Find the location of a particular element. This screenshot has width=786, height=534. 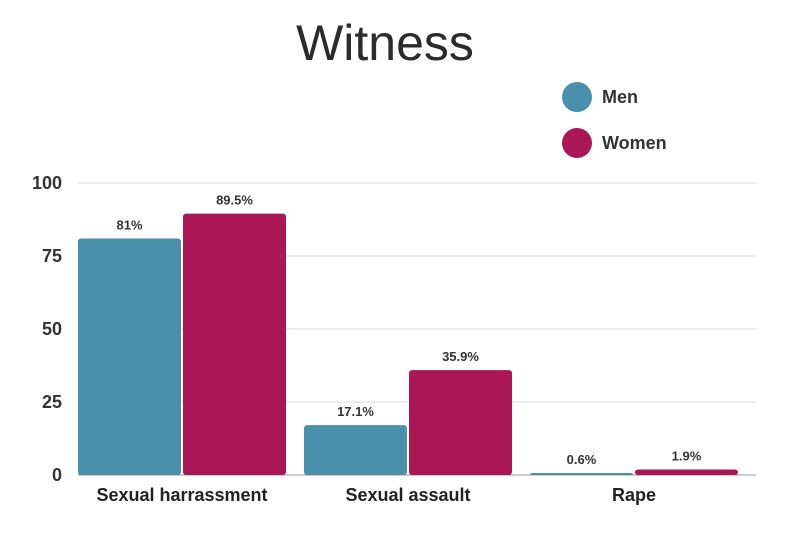

data-label: 89.5% is located at coordinates (234, 200).